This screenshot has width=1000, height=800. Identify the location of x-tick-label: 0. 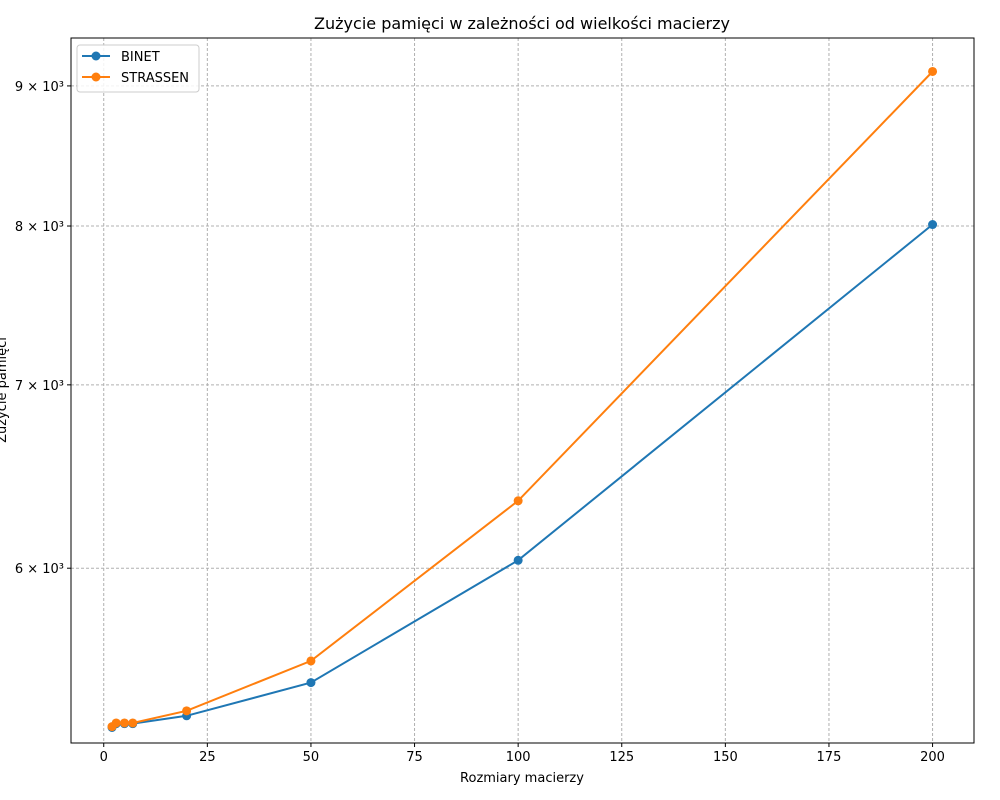
(104, 757).